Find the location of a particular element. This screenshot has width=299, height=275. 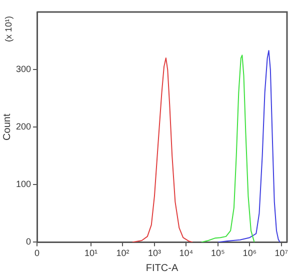

x-tick-label: 10² is located at coordinates (123, 253).